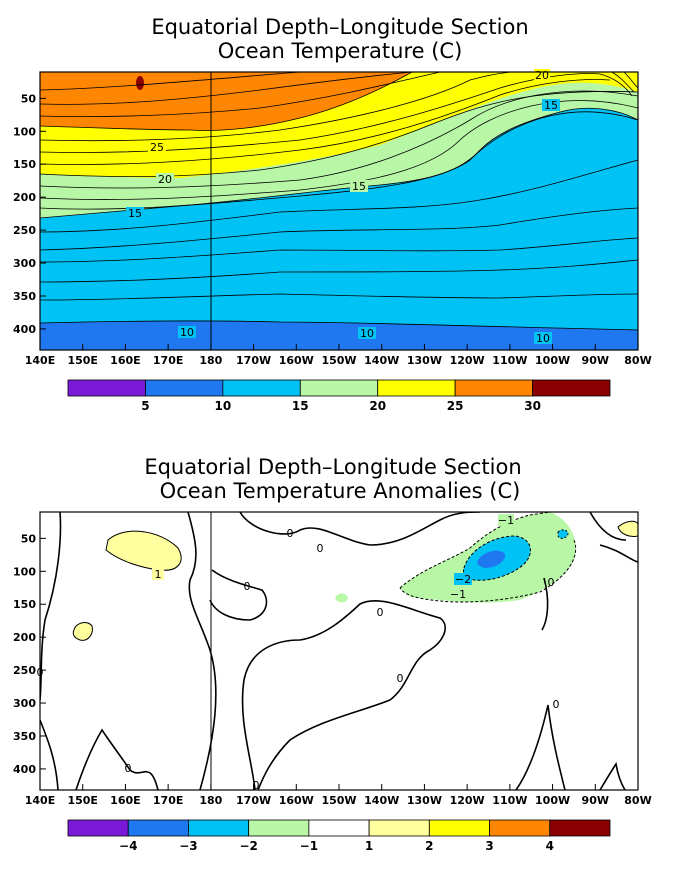 This screenshot has height=880, width=680. What do you see at coordinates (24, 263) in the screenshot?
I see `y-tick-label: 300` at bounding box center [24, 263].